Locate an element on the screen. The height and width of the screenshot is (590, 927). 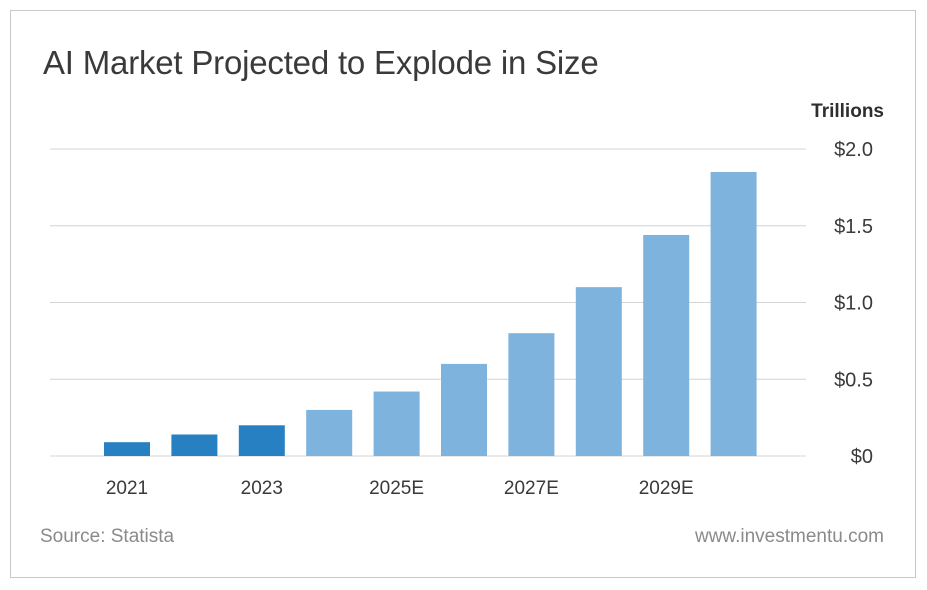
x-tick-label: 2025E is located at coordinates (396, 488).